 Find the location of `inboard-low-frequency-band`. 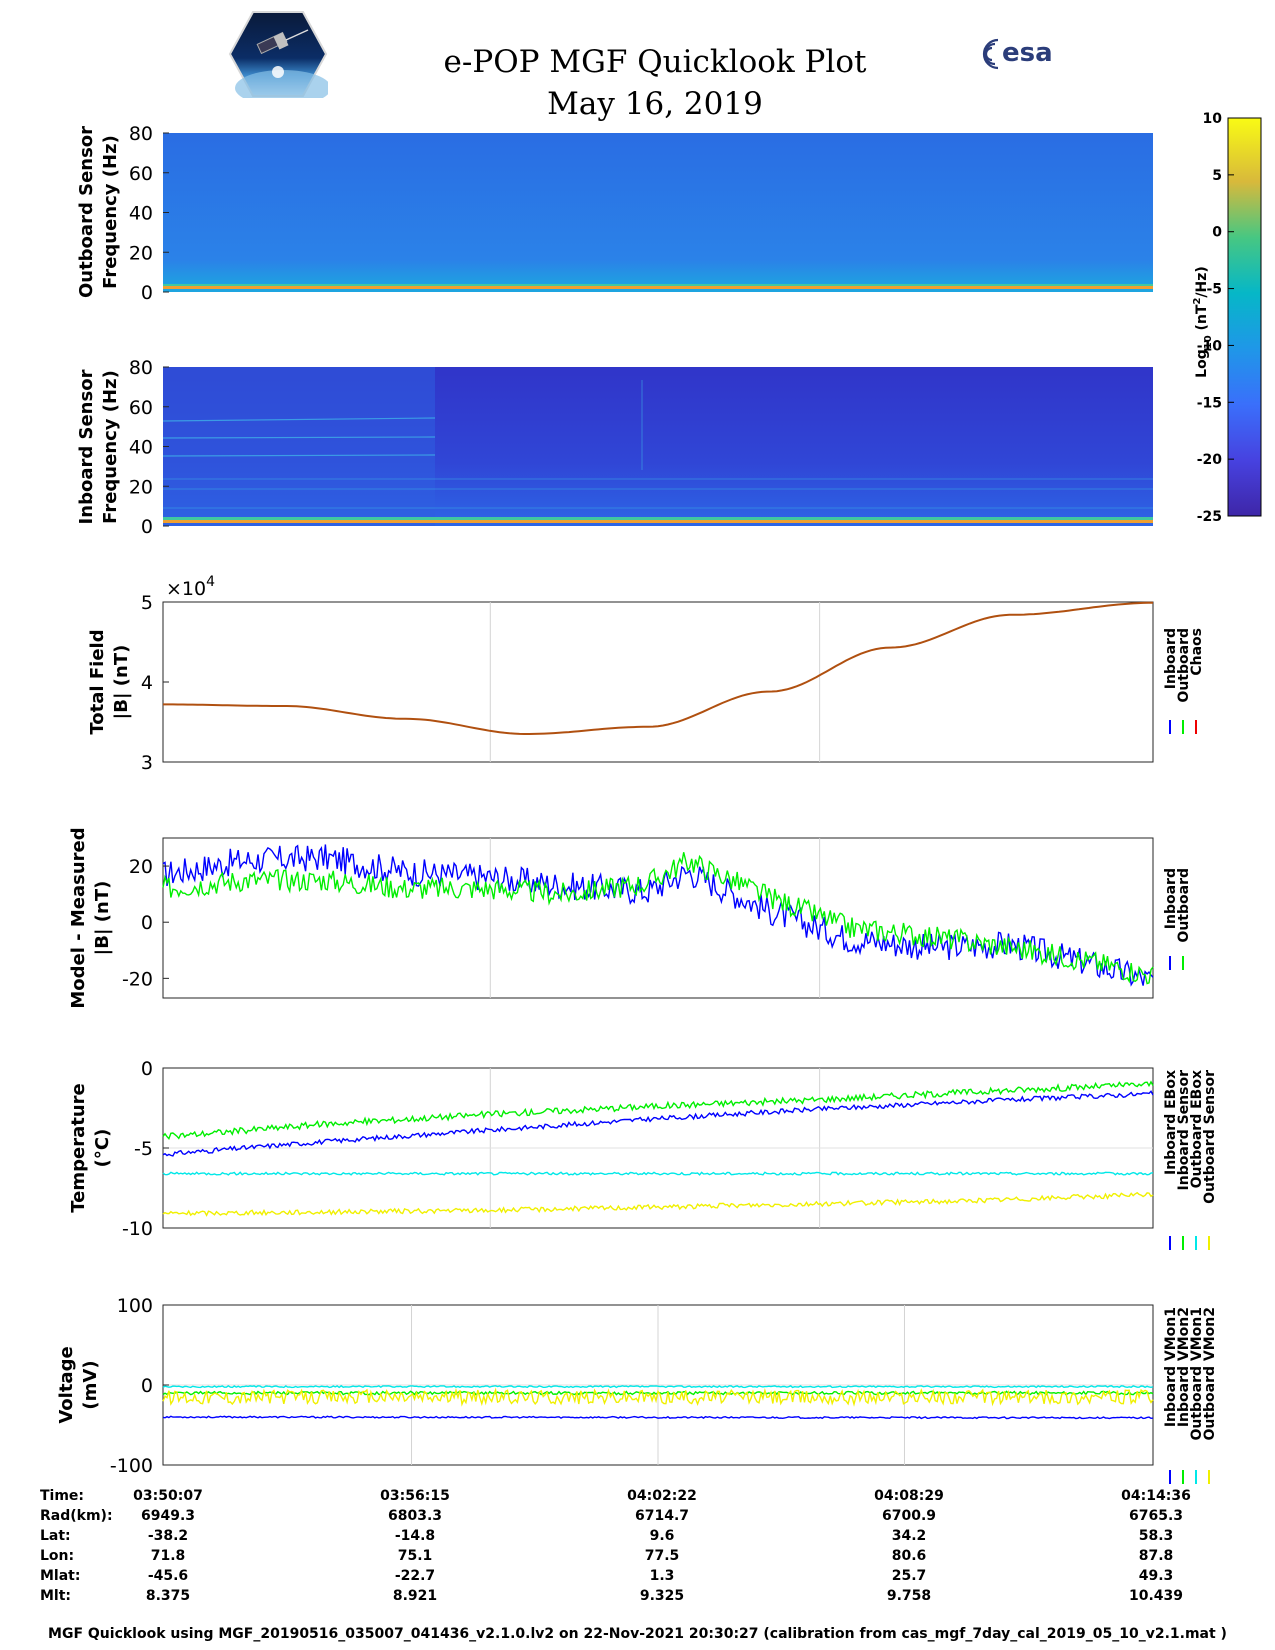

inboard-low-frequency-band is located at coordinates (658, 521).